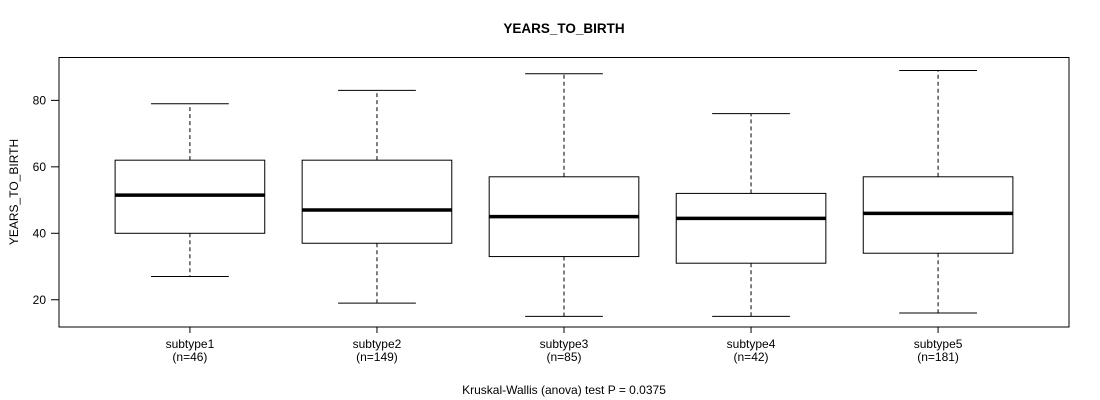  I want to click on y-tick-label: 40, so click(40, 233).